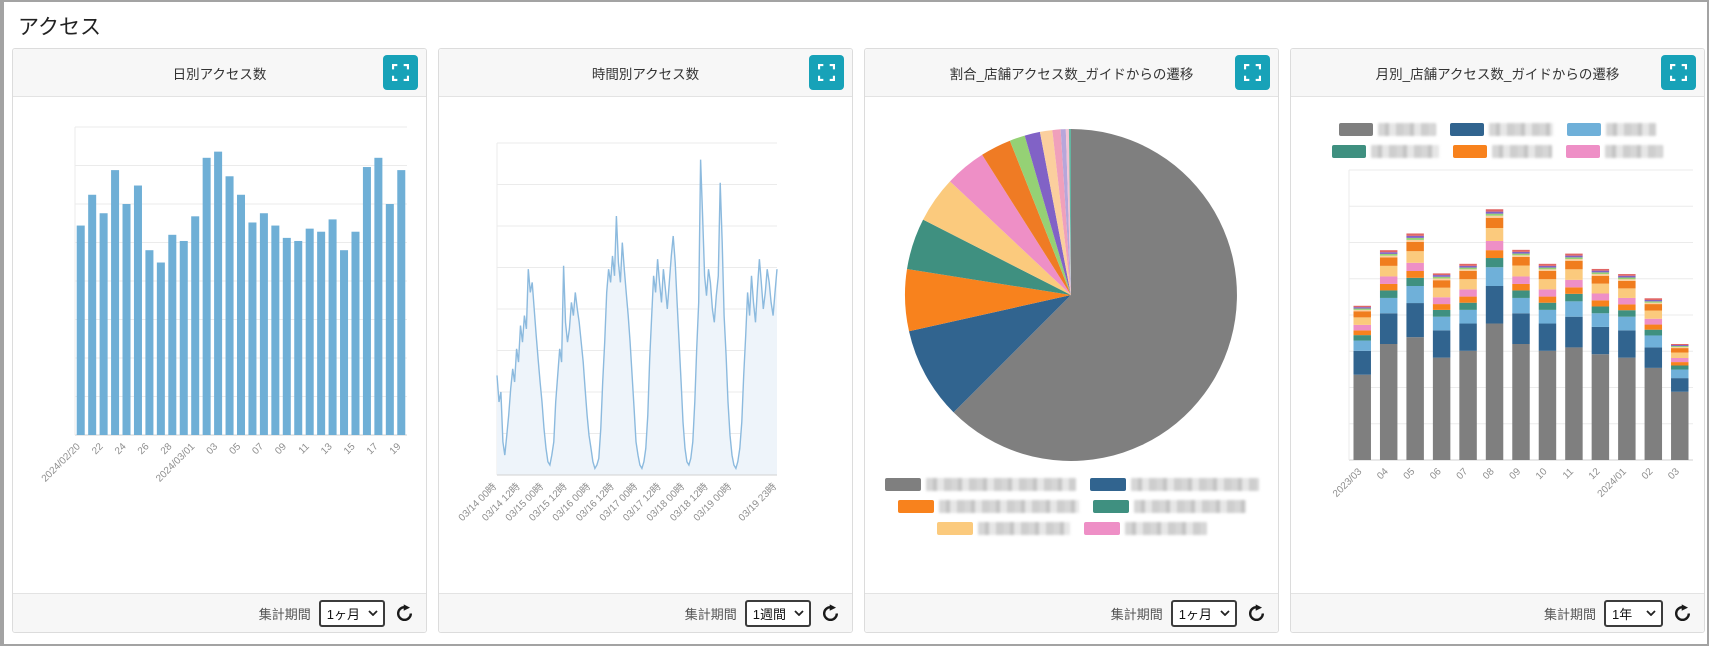 The width and height of the screenshot is (1709, 646). Describe the element at coordinates (637, 315) in the screenshot. I see `data-line` at that location.